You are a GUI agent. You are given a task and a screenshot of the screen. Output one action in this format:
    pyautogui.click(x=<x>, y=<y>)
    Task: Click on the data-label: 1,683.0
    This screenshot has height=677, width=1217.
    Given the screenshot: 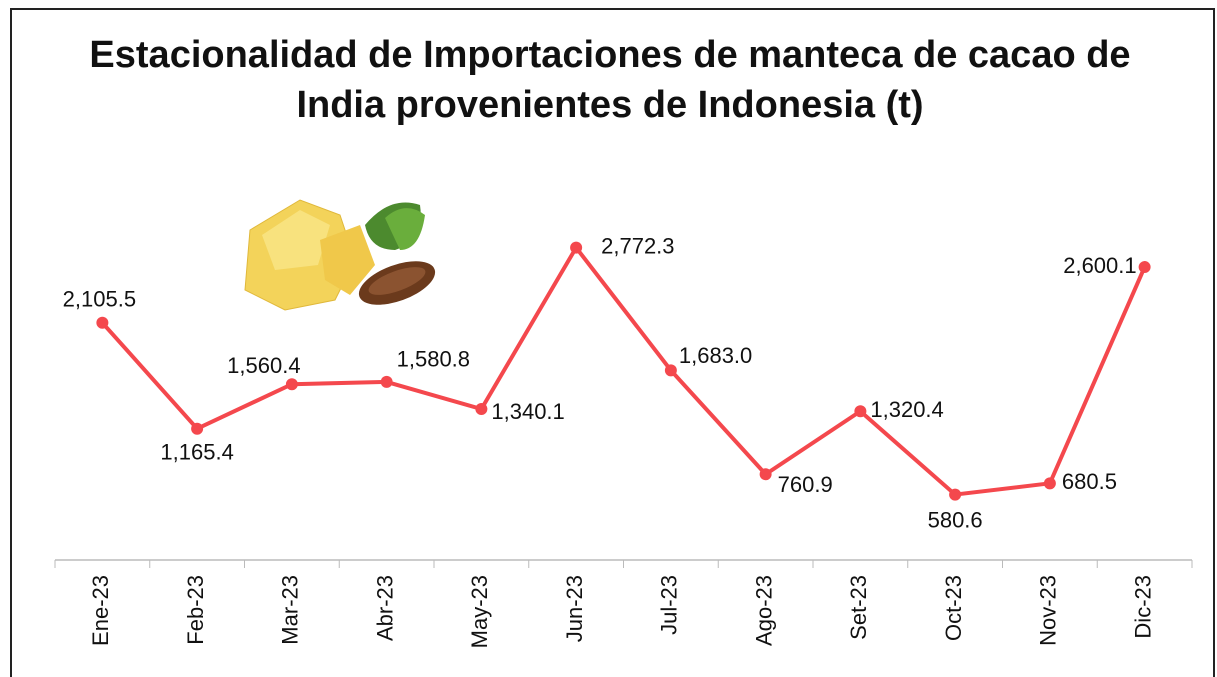 What is the action you would take?
    pyautogui.click(x=715, y=355)
    